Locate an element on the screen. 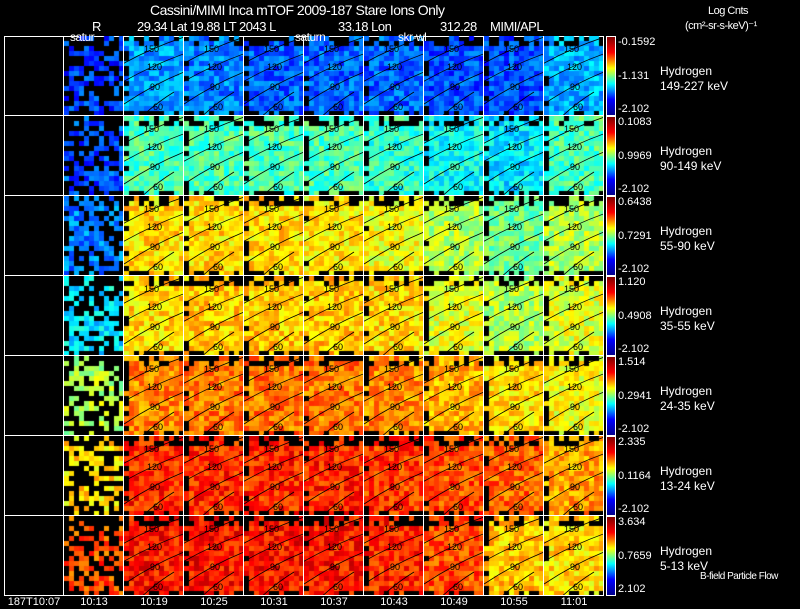  energy-label: 90-149 keV is located at coordinates (691, 166).